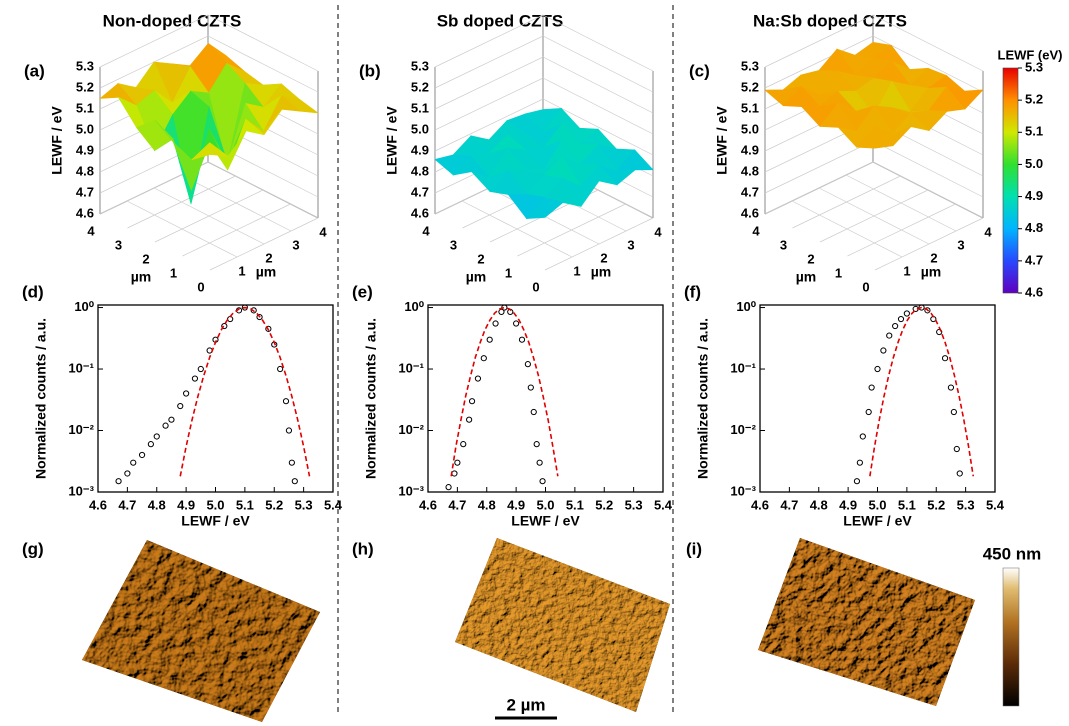 The image size is (1069, 726). What do you see at coordinates (362, 291) in the screenshot?
I see `panel-label: (e)` at bounding box center [362, 291].